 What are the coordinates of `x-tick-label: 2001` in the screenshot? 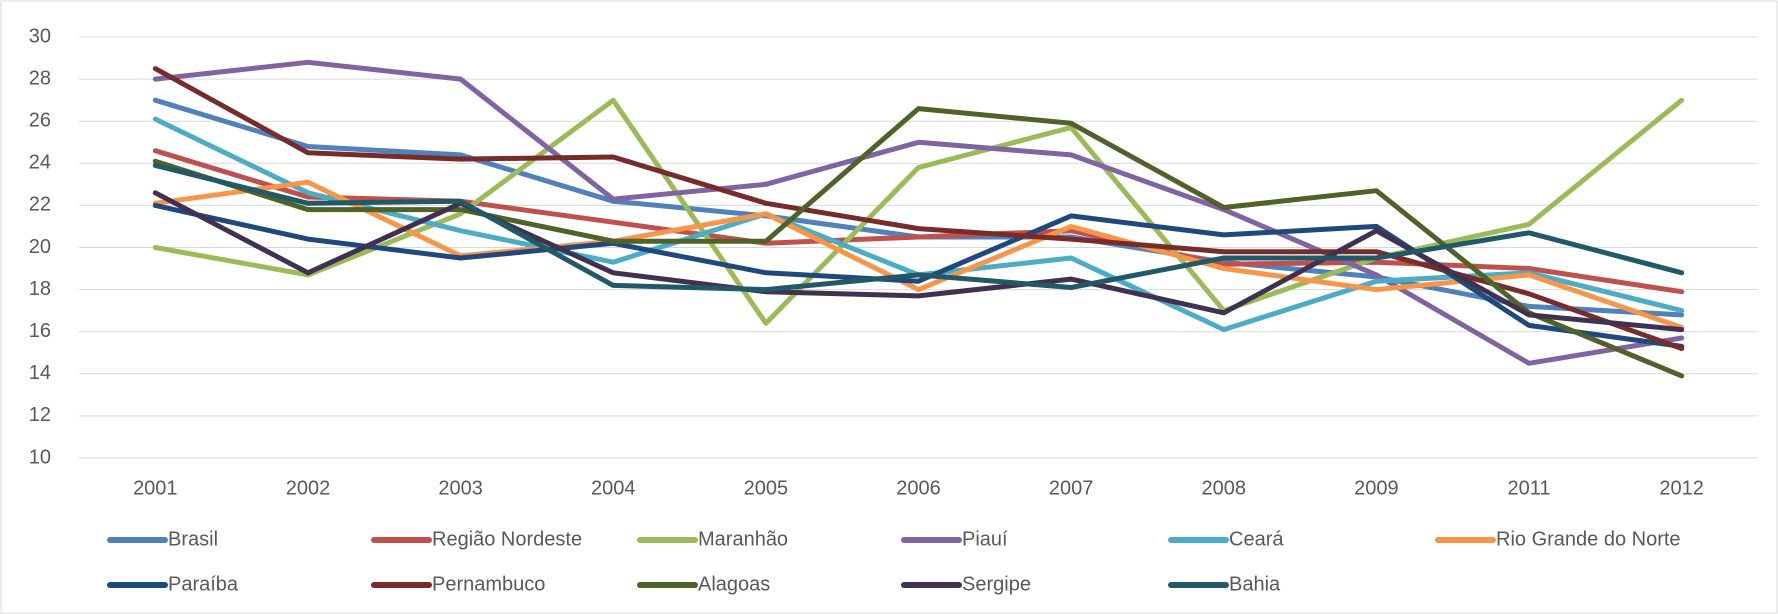 It's located at (155, 488).